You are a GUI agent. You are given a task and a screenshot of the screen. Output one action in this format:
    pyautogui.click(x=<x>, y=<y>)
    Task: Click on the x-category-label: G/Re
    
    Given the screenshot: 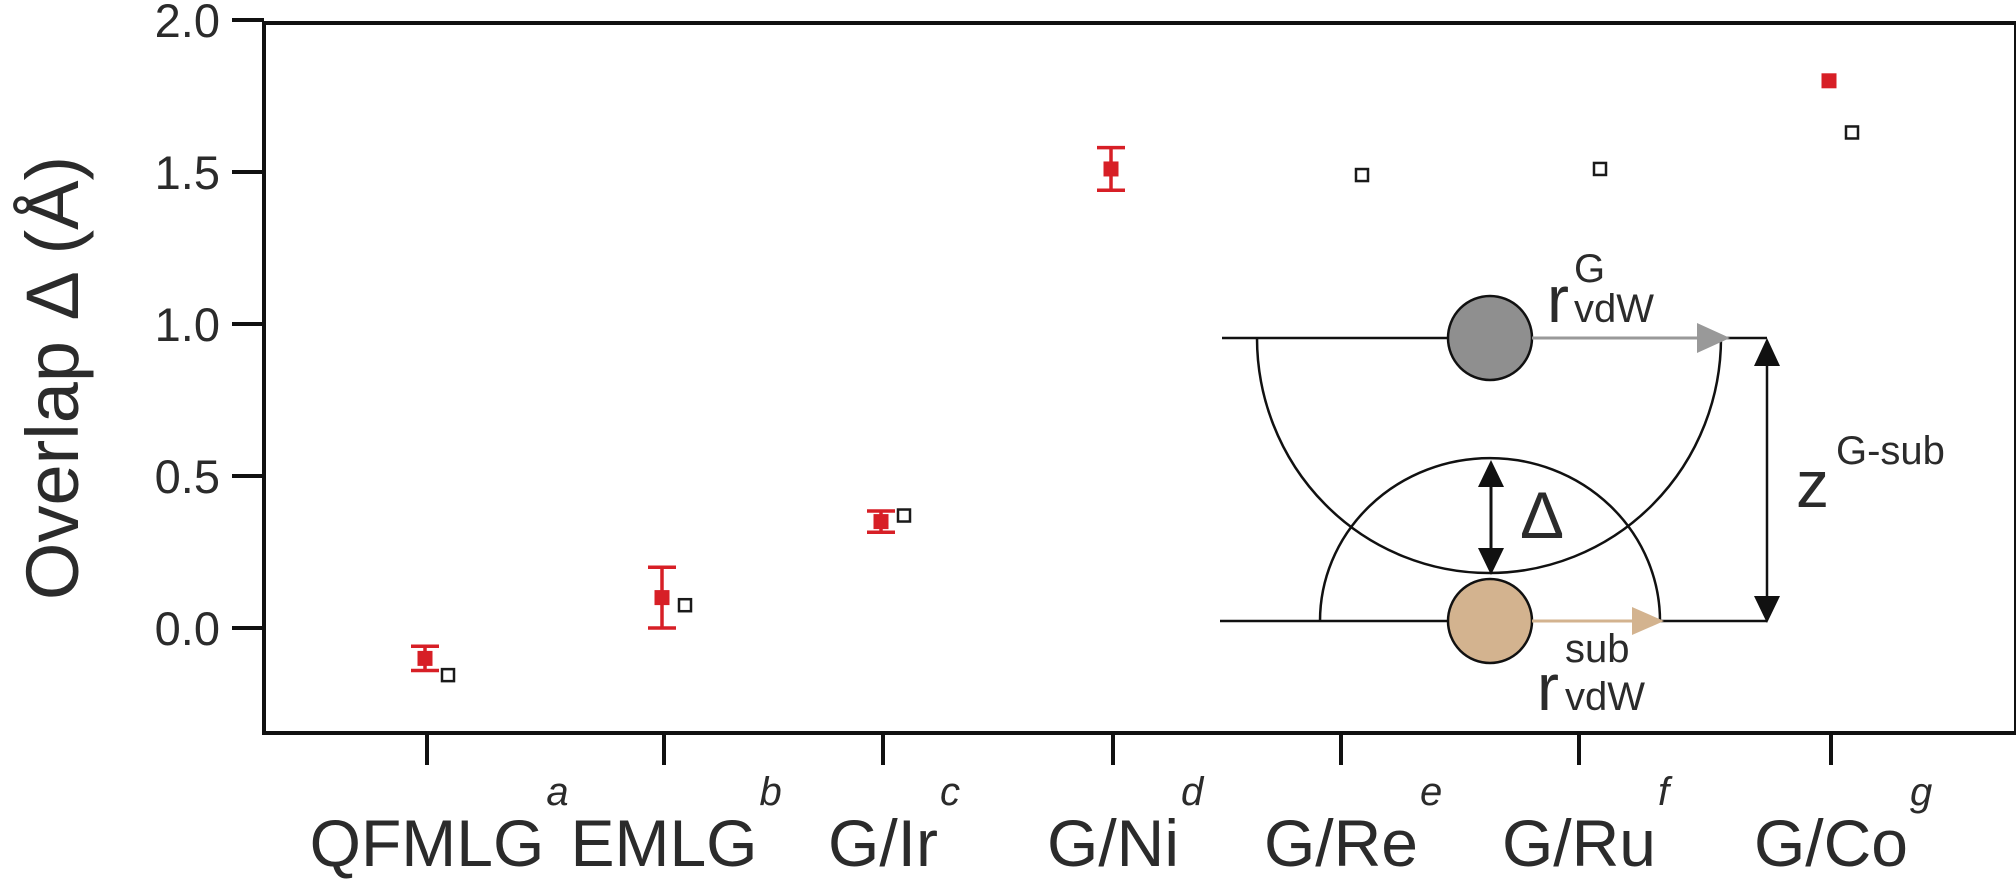 What is the action you would take?
    pyautogui.click(x=1341, y=842)
    